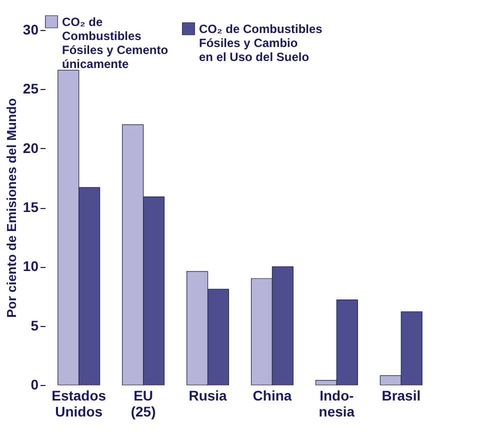  I want to click on legend-label: CO₂ de Combustibles Fósiles y Cambio en el Uso del Suelo, so click(261, 43).